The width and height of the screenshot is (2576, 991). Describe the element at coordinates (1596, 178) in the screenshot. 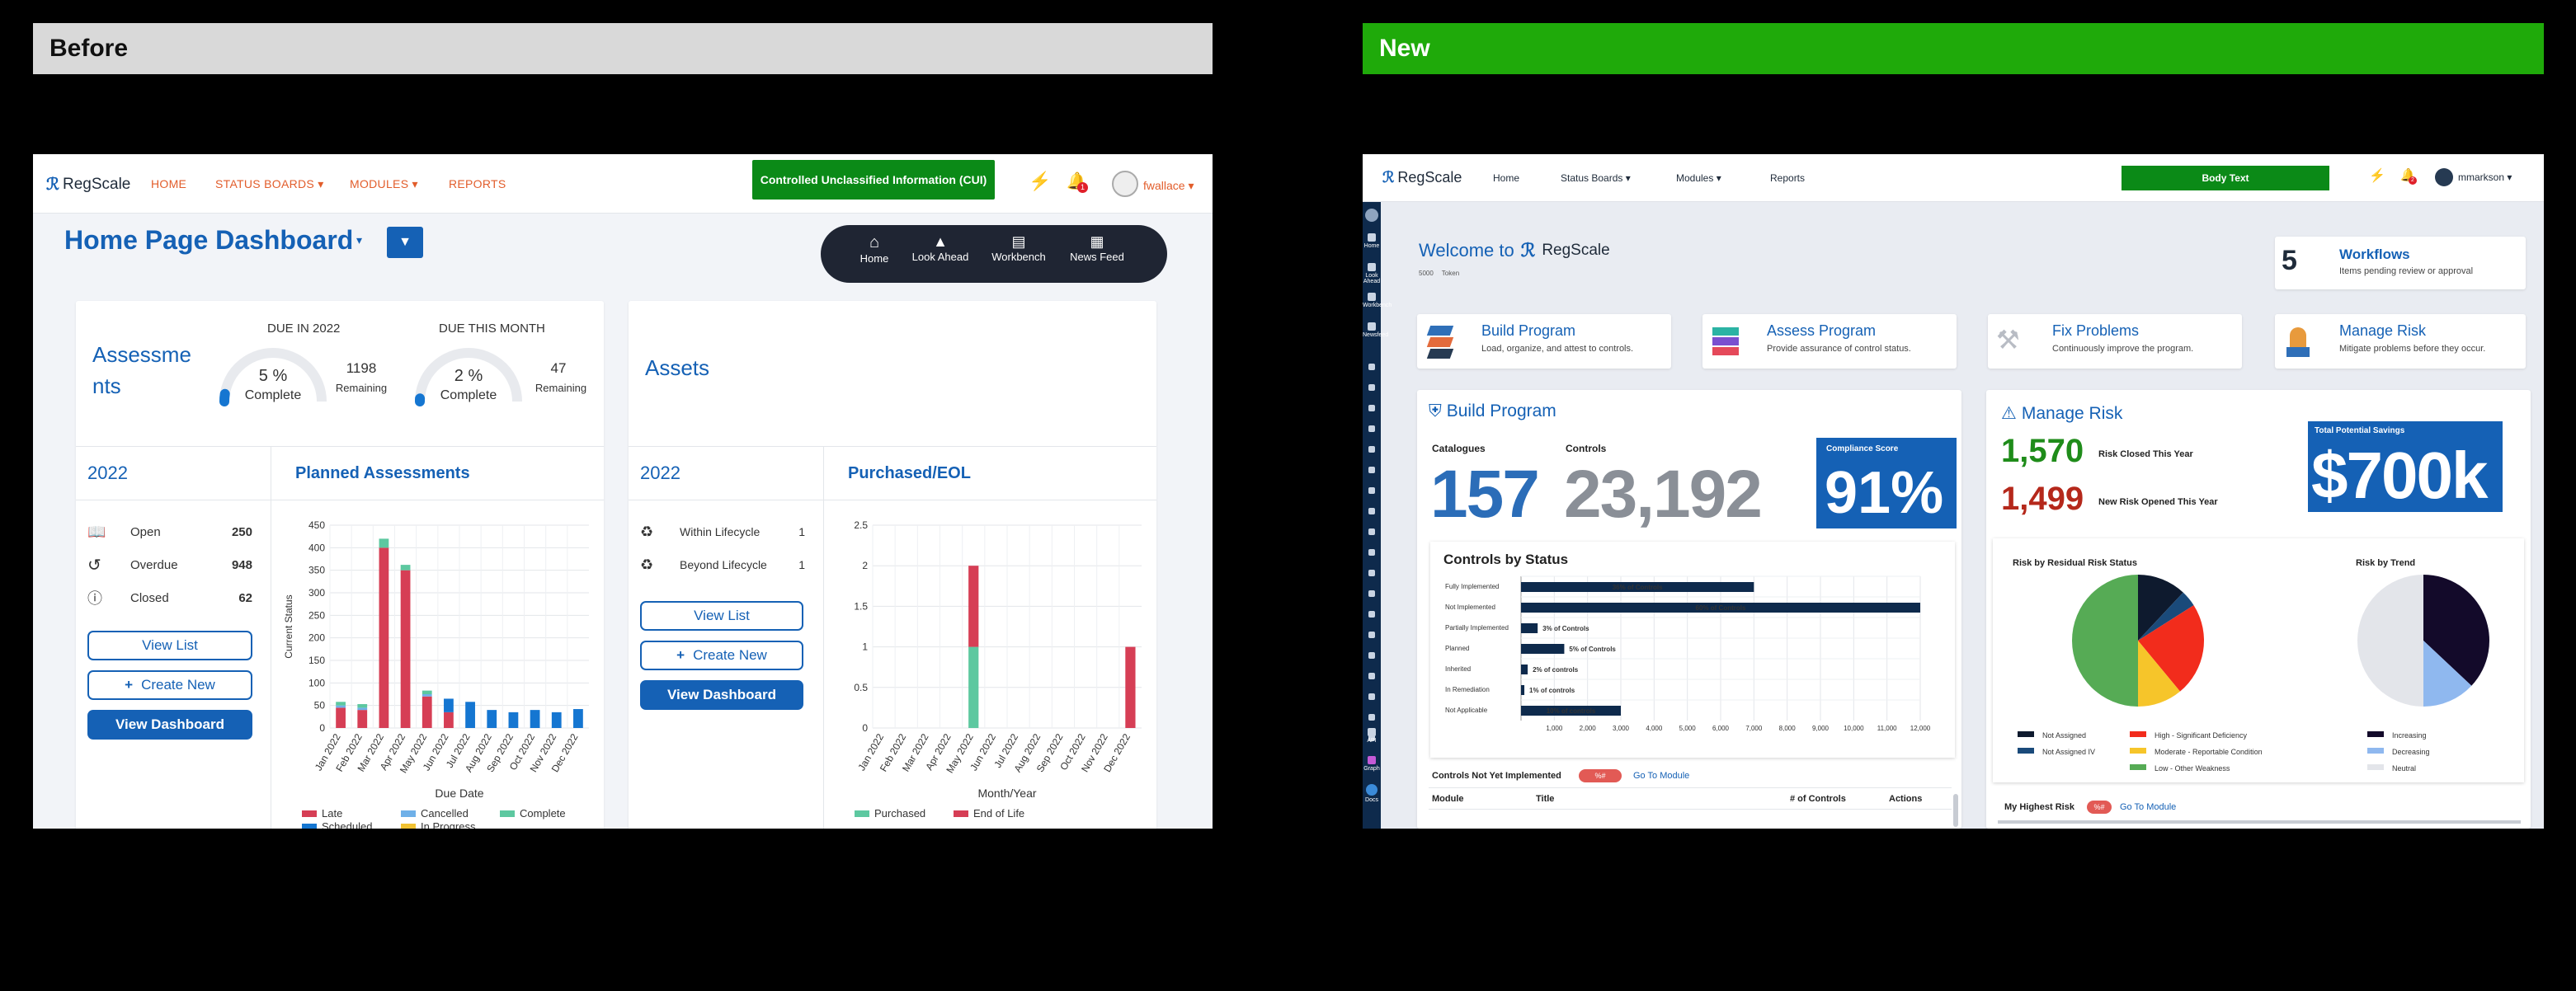

I see `nav-status-boards: Status Boards ▾` at that location.